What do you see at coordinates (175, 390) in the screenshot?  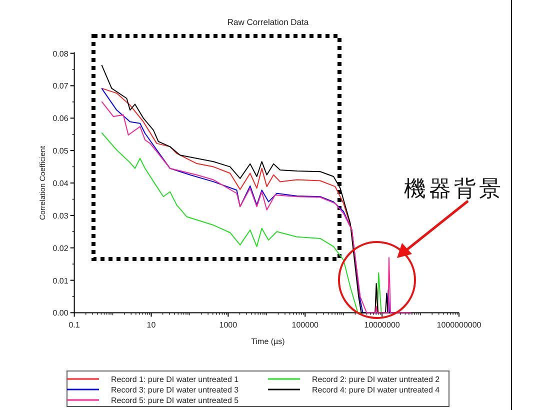 I see `legend-label: Record 3: pure DI water untreated 3` at bounding box center [175, 390].